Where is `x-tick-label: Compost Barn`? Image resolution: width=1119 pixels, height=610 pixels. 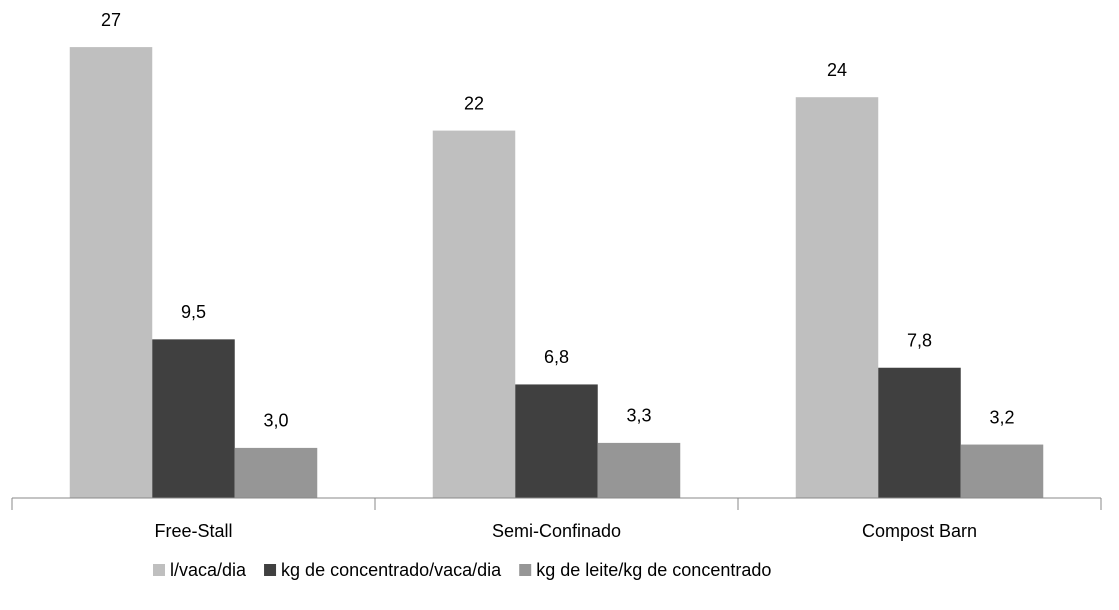
x-tick-label: Compost Barn is located at coordinates (919, 531).